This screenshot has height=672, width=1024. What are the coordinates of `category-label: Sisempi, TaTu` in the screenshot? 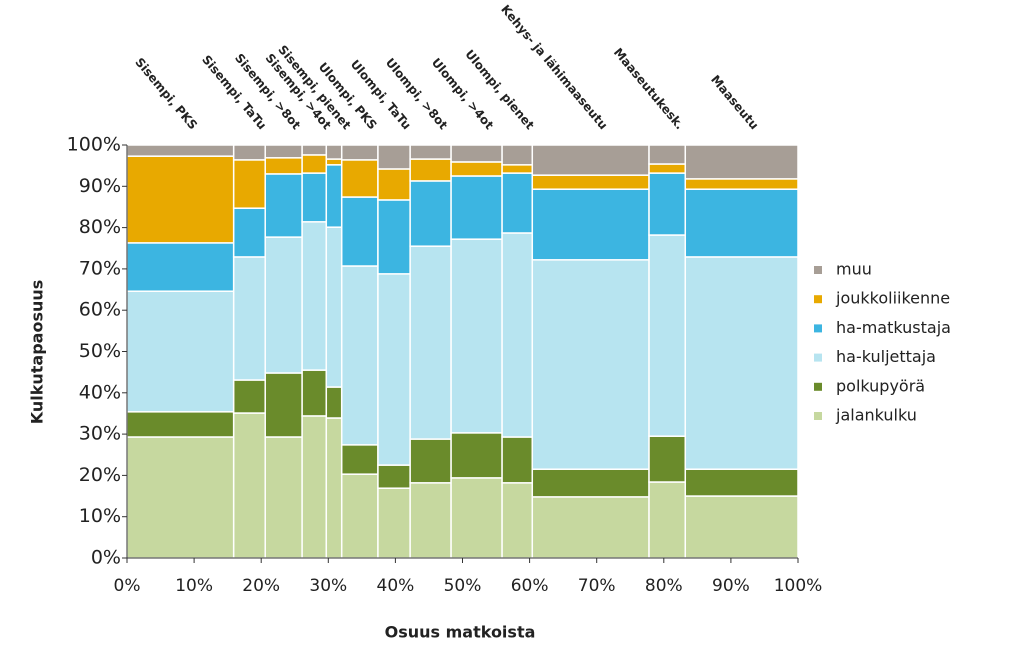 It's located at (234, 93).